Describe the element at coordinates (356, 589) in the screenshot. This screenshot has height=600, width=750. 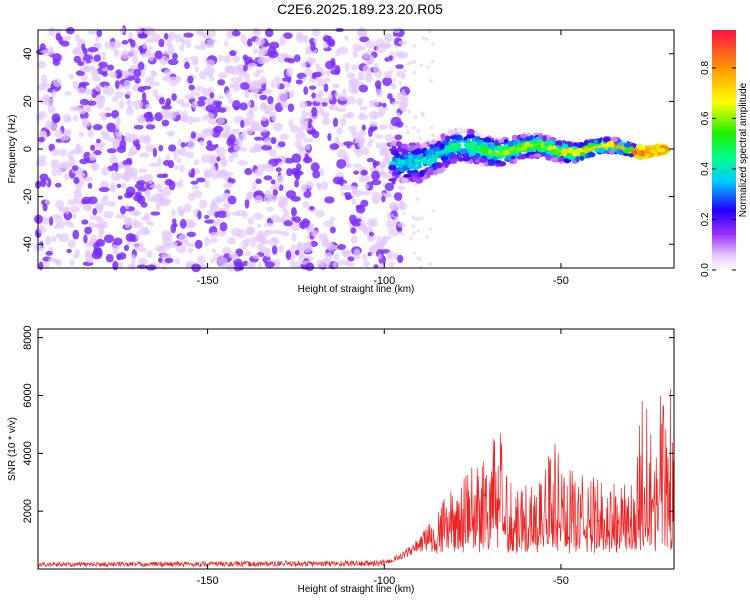
I see `snr-x-label: Height of straight line (km)` at that location.